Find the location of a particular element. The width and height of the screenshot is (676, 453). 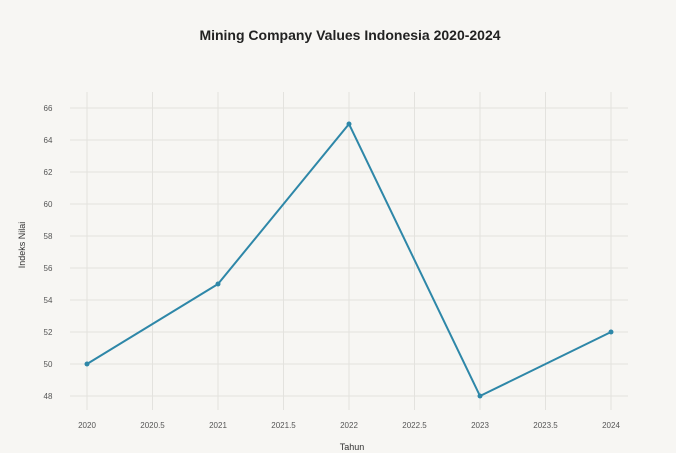

y-tick-label: 58 is located at coordinates (48, 236).